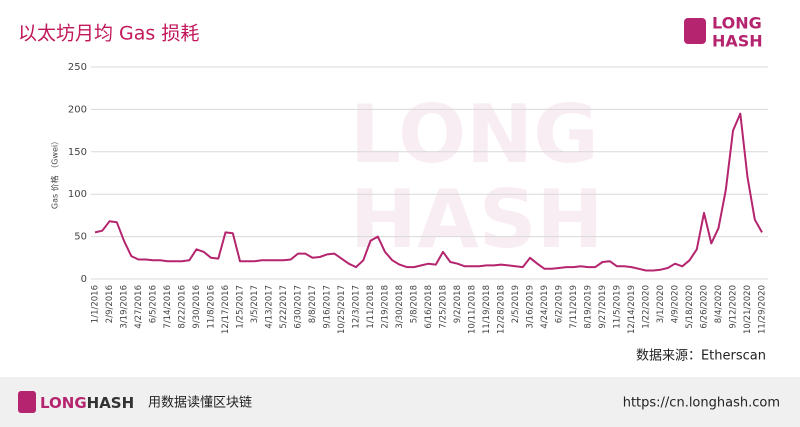 This screenshot has width=800, height=427. I want to click on x-tick-label: 12/3/2017, so click(357, 307).